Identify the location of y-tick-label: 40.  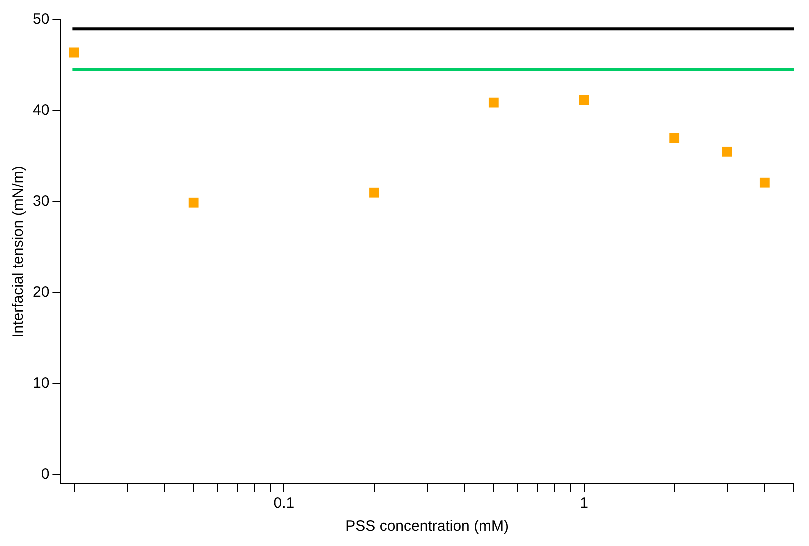
(41, 111).